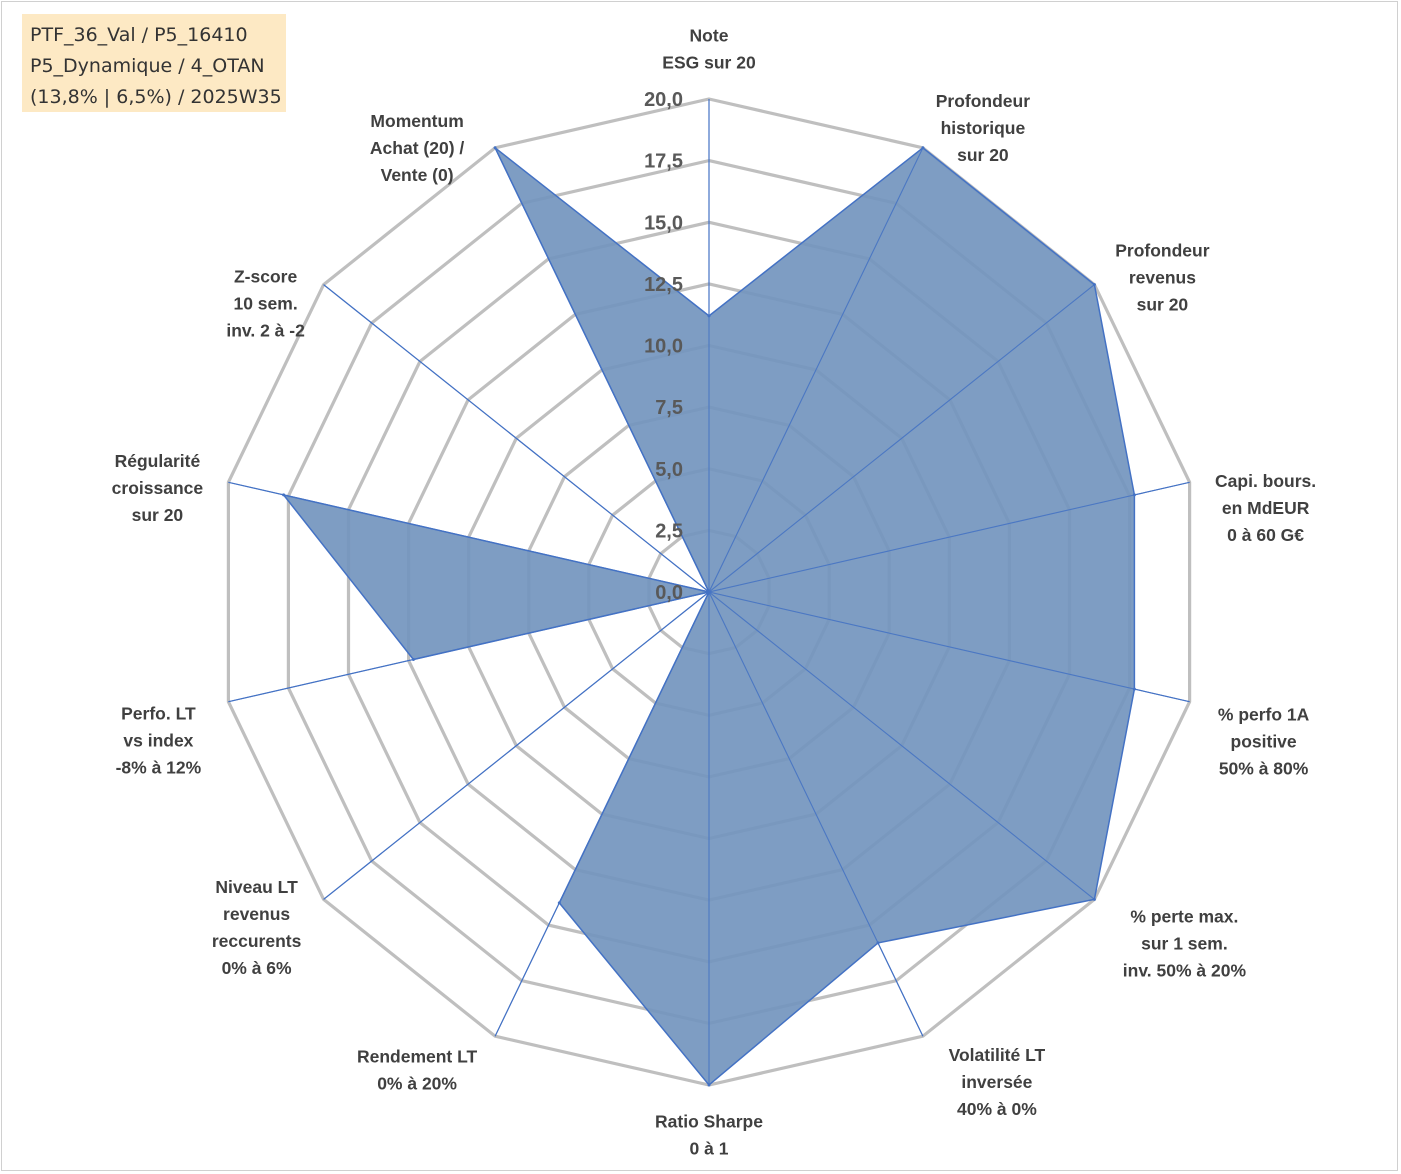 This screenshot has height=1174, width=1401. I want to click on axis-label-1: Profondeur historique sur 20, so click(983, 128).